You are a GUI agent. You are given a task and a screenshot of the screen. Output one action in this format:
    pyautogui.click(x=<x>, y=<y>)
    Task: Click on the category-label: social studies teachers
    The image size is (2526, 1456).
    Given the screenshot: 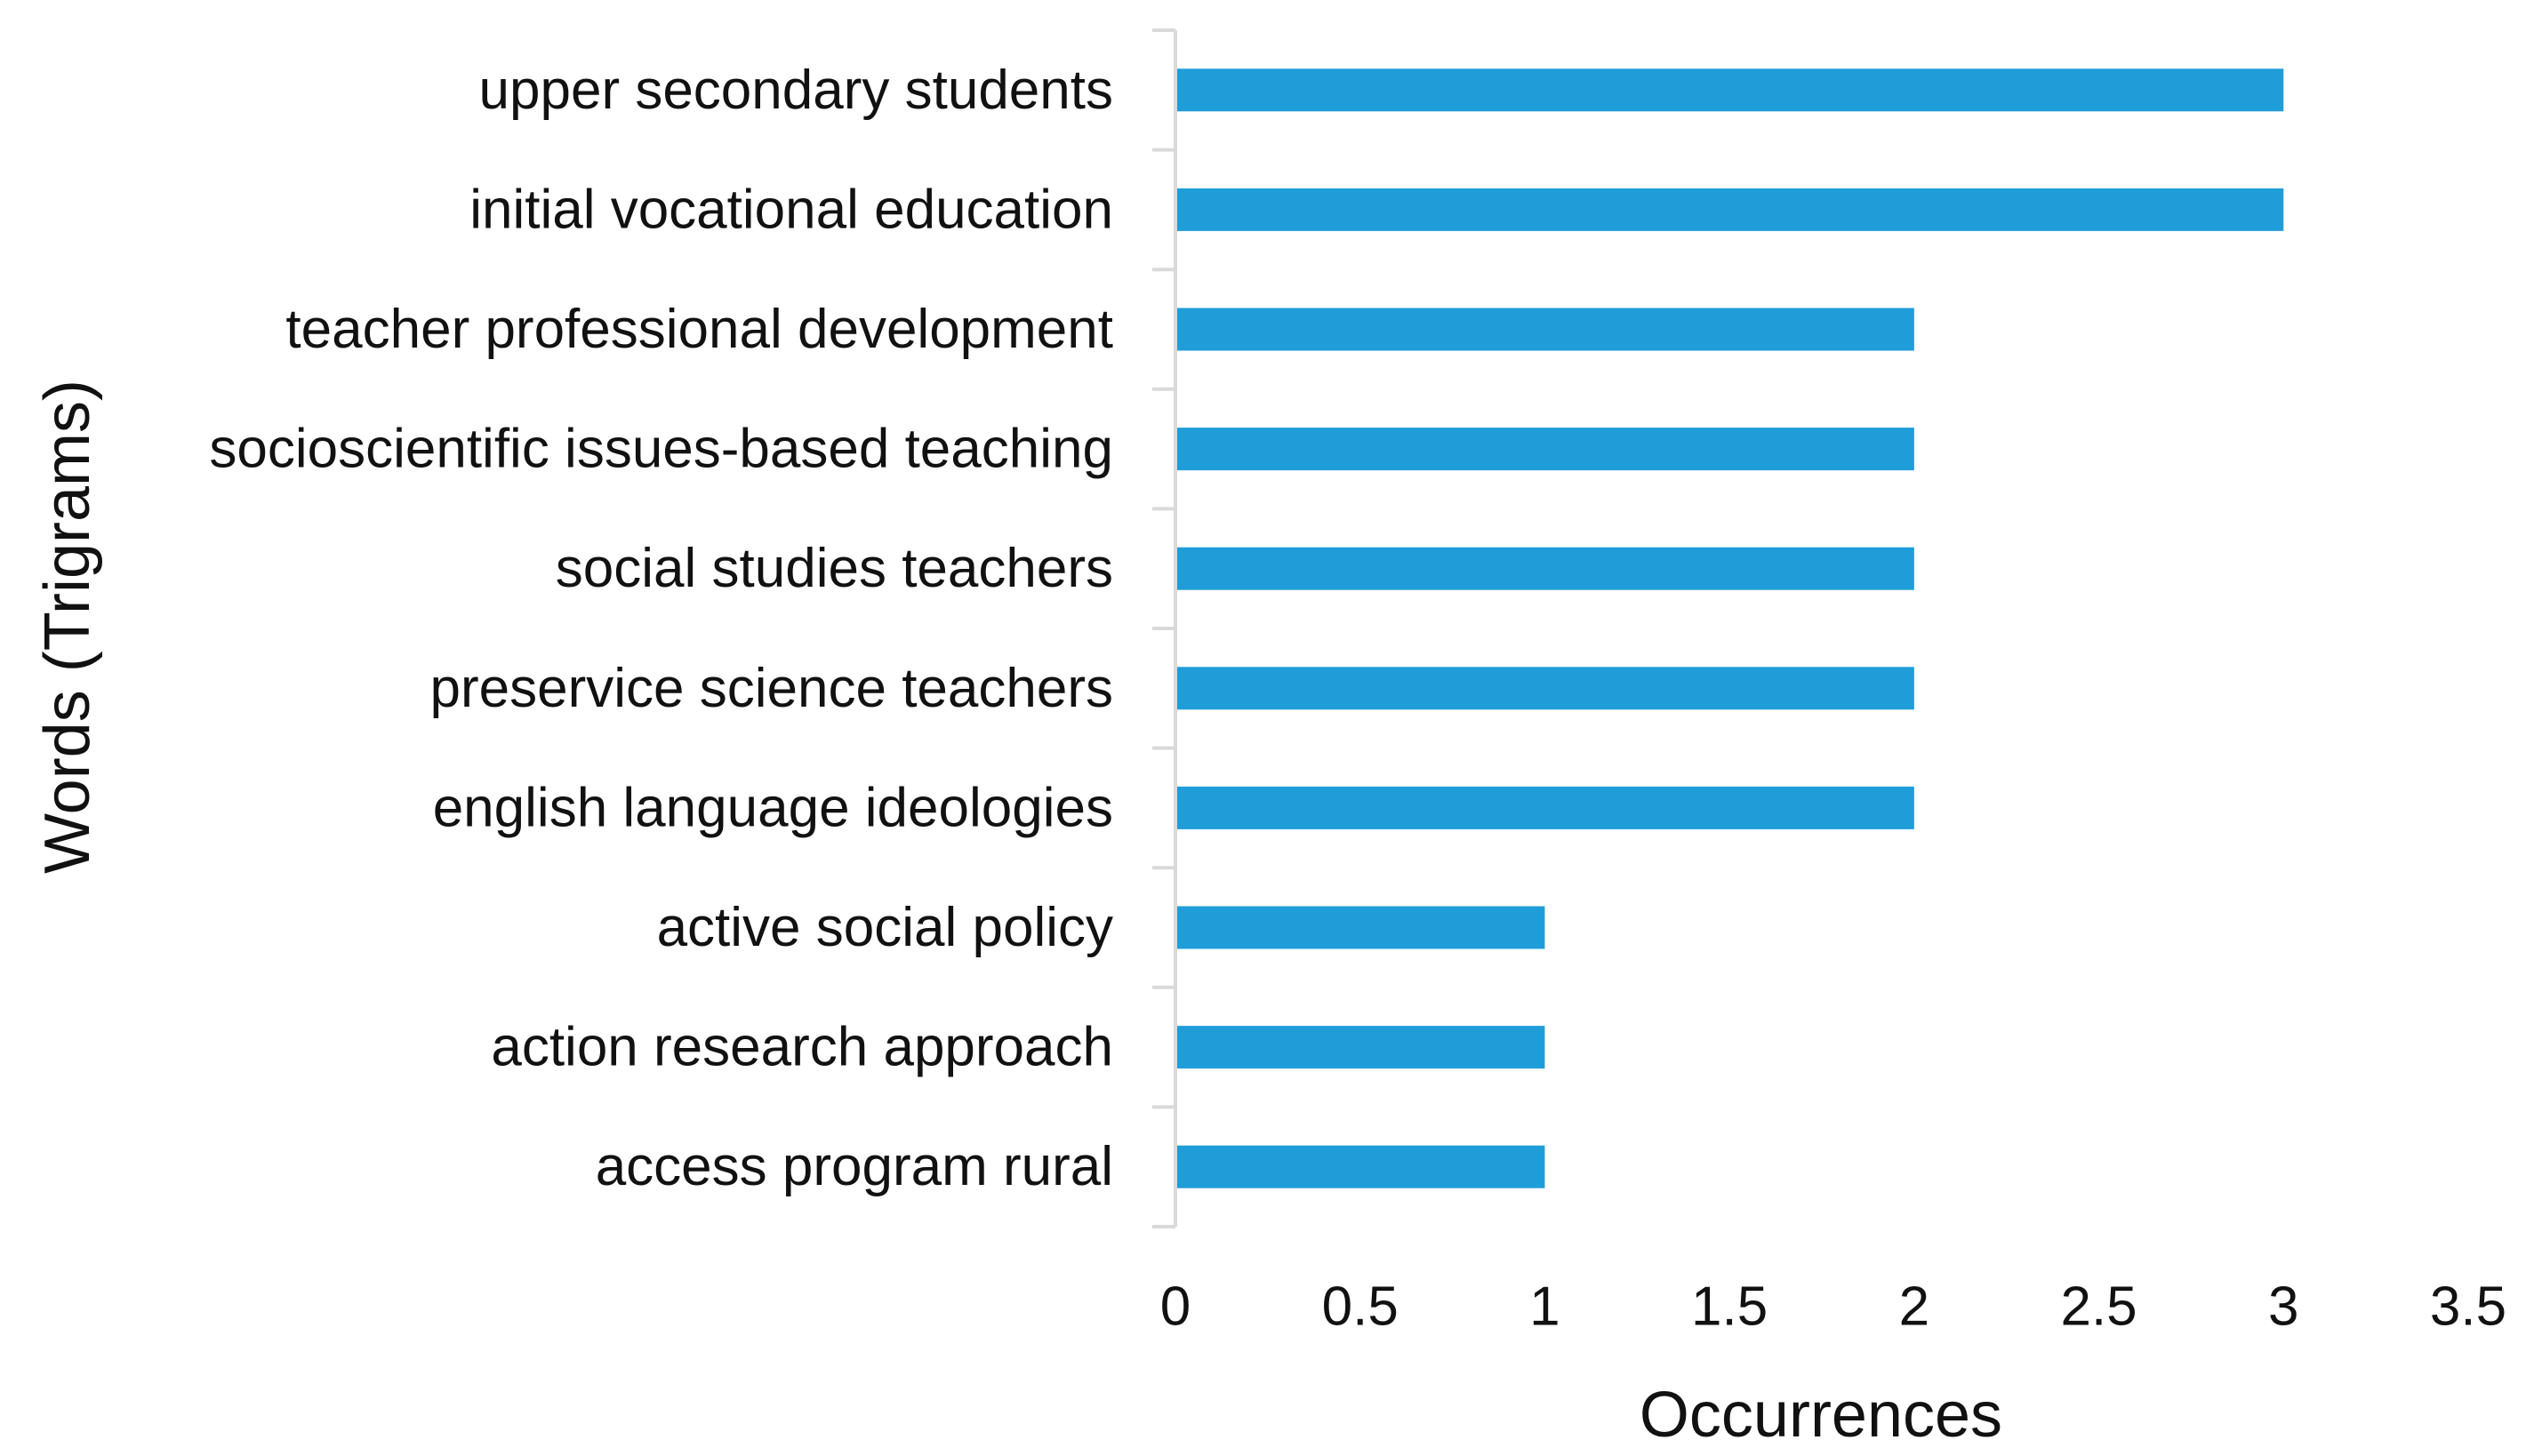 What is the action you would take?
    pyautogui.click(x=835, y=568)
    